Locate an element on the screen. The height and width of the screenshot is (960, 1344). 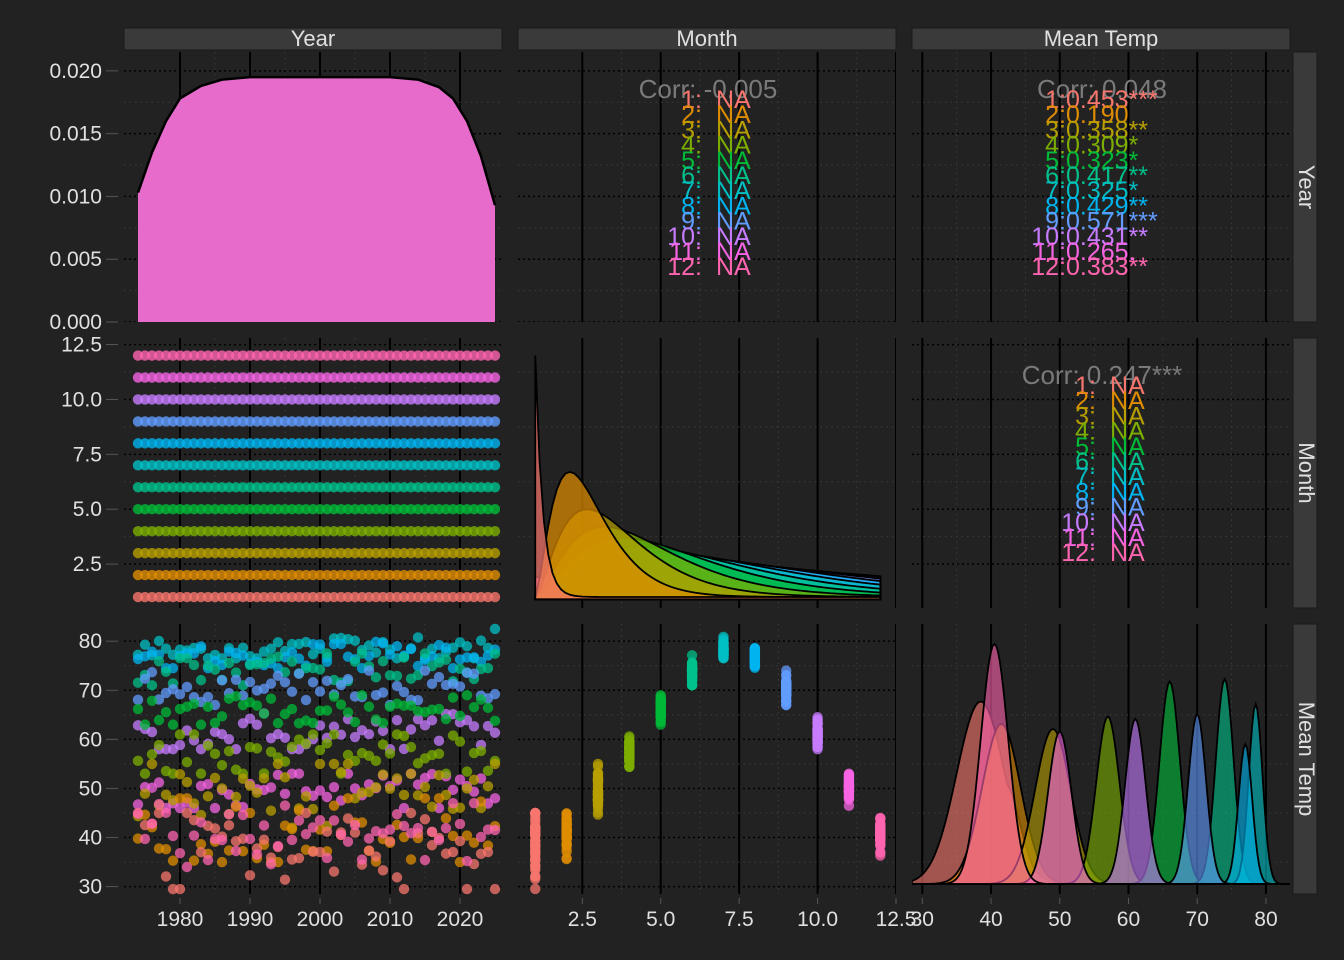
x-tick-label: 1980 is located at coordinates (180, 919).